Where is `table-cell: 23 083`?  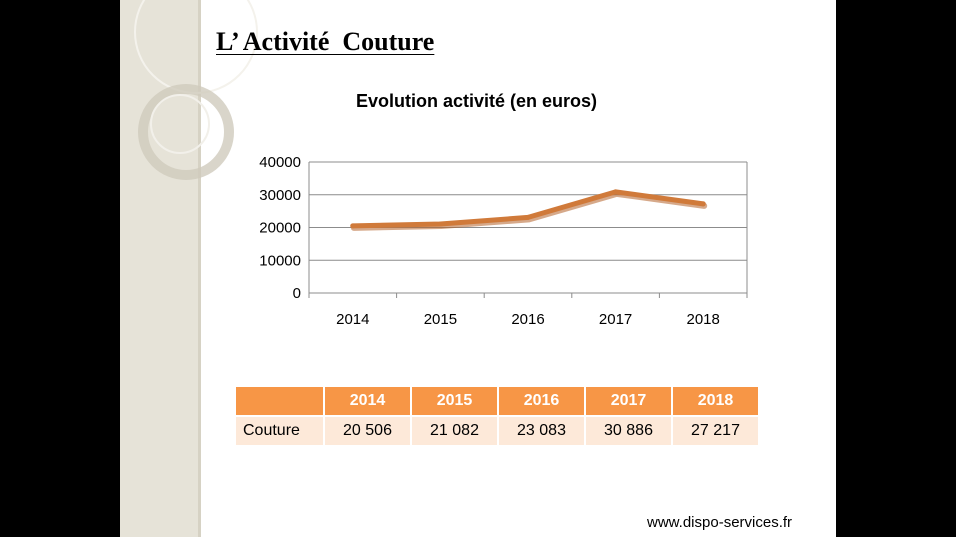 table-cell: 23 083 is located at coordinates (541, 430).